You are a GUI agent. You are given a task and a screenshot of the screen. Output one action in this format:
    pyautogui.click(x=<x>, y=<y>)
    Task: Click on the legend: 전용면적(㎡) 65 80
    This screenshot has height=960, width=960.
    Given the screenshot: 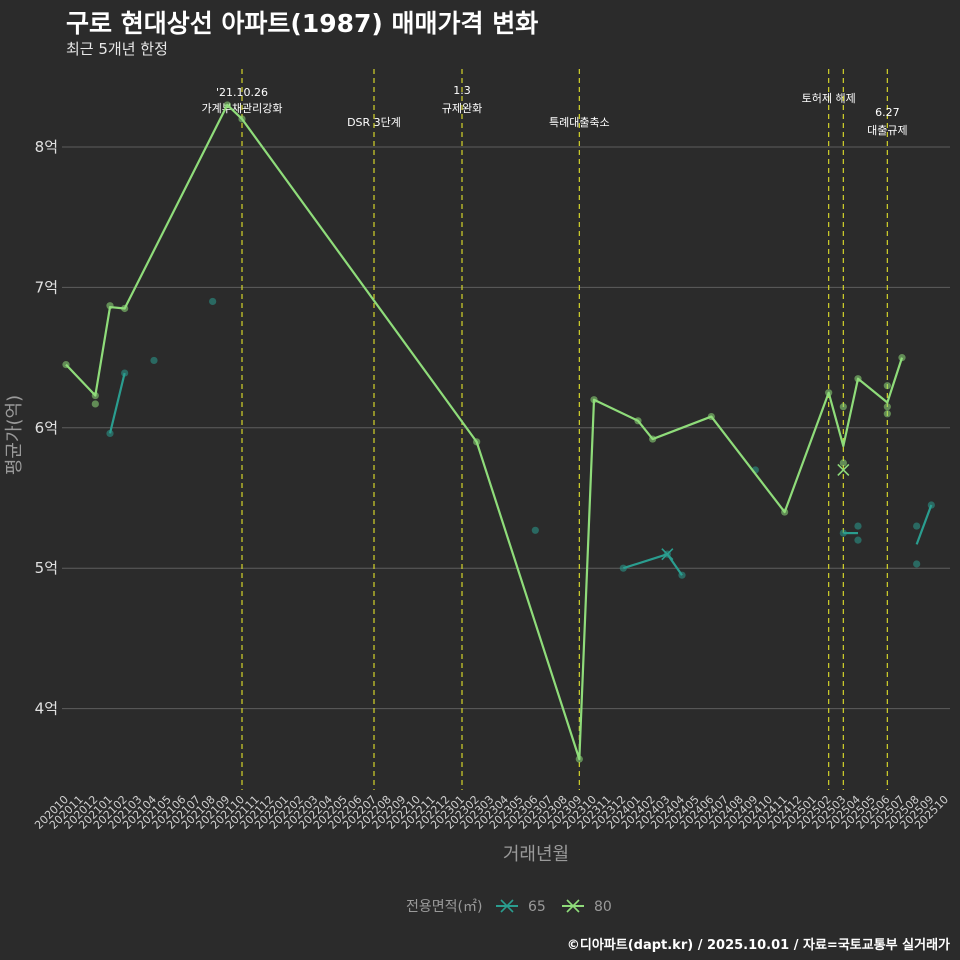 What is the action you would take?
    pyautogui.click(x=509, y=907)
    